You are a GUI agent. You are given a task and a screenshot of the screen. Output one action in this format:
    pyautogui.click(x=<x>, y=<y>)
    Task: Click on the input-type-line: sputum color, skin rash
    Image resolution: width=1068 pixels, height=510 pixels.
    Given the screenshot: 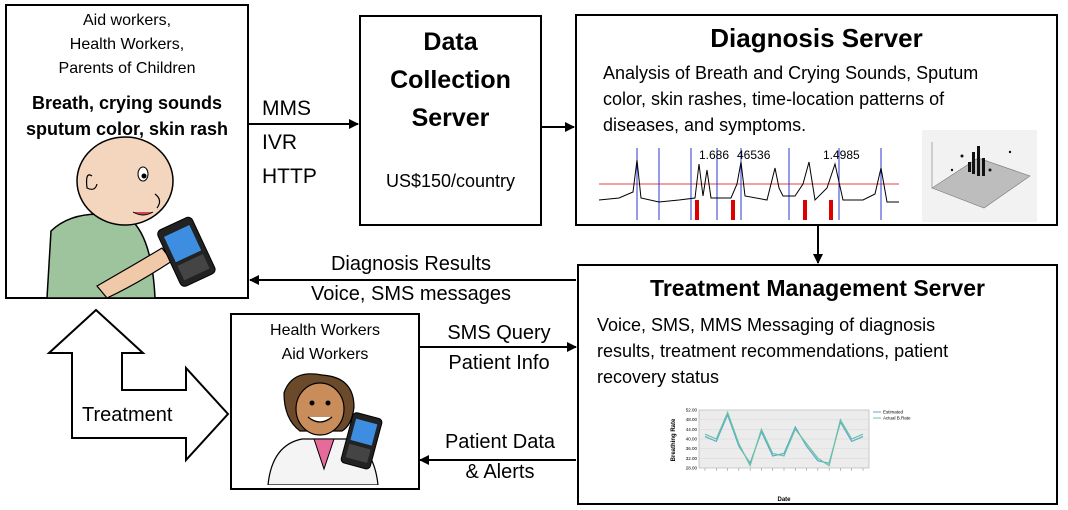 What is the action you would take?
    pyautogui.click(x=127, y=129)
    